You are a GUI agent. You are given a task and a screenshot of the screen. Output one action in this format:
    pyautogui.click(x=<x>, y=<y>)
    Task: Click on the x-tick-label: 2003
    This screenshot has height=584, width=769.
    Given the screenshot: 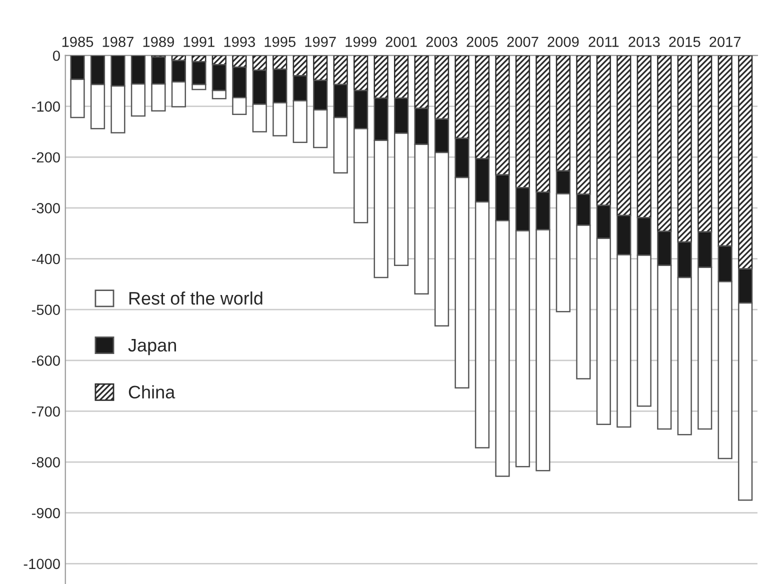 What is the action you would take?
    pyautogui.click(x=442, y=42)
    